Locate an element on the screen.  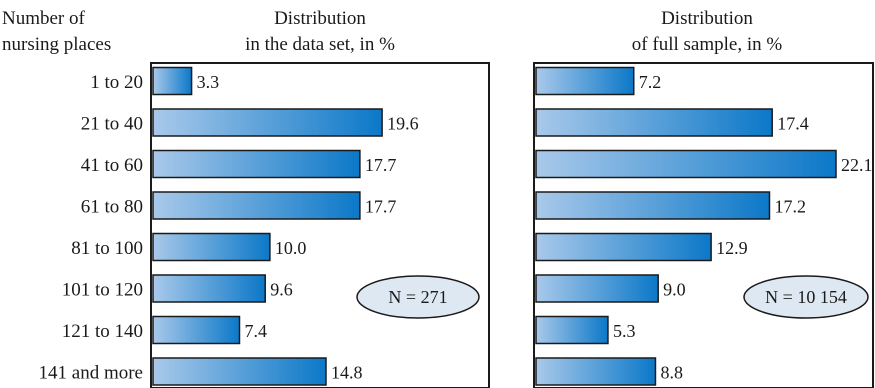
panel-2-sample-size-ellipse is located at coordinates (806, 297).